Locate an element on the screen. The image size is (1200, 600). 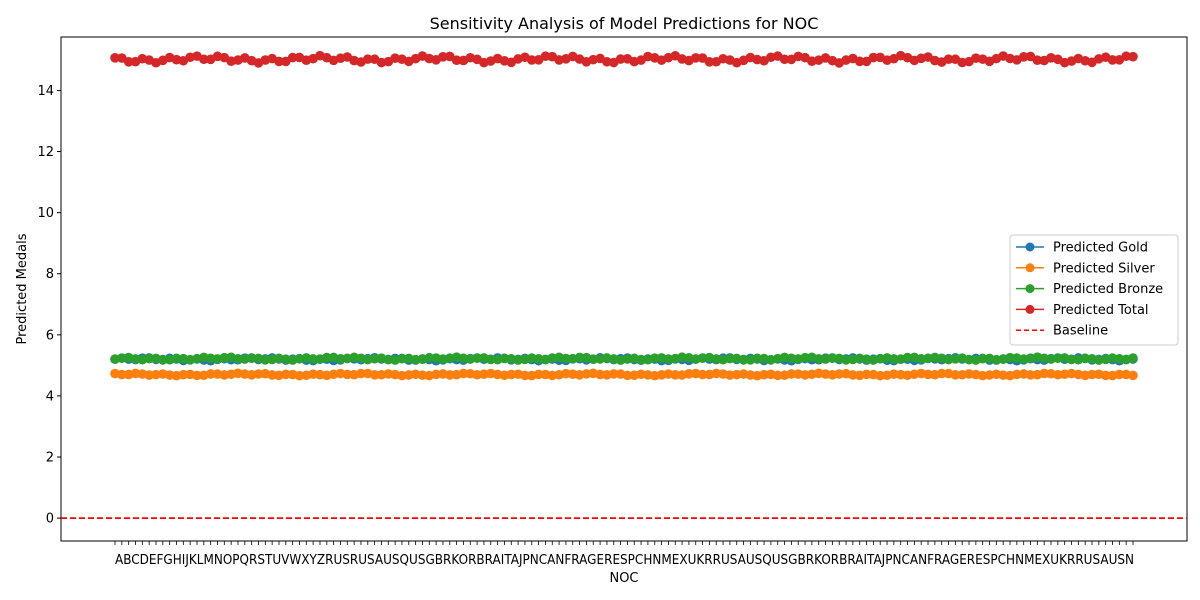
legend-label: Predicted Bronze is located at coordinates (1108, 289).